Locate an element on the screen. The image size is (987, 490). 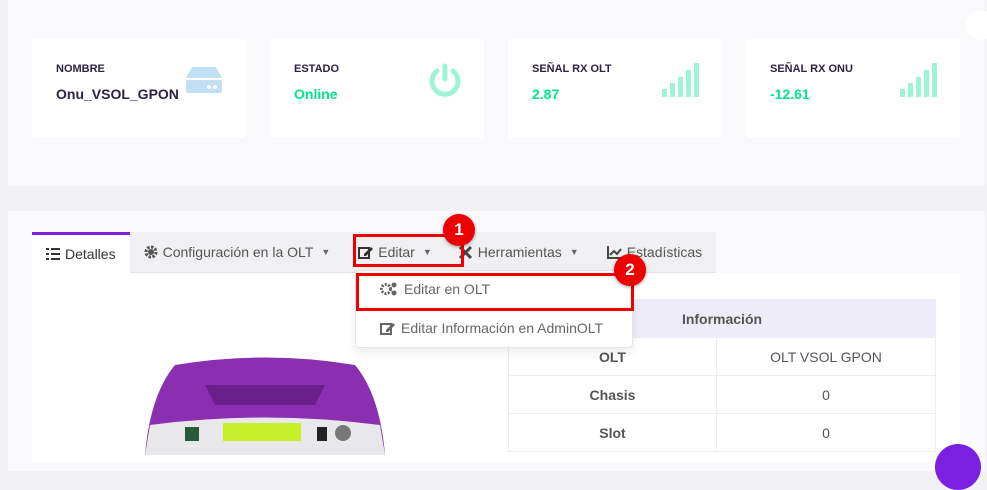
menu-item-editar-olt: Editar en OLT is located at coordinates (494, 289).